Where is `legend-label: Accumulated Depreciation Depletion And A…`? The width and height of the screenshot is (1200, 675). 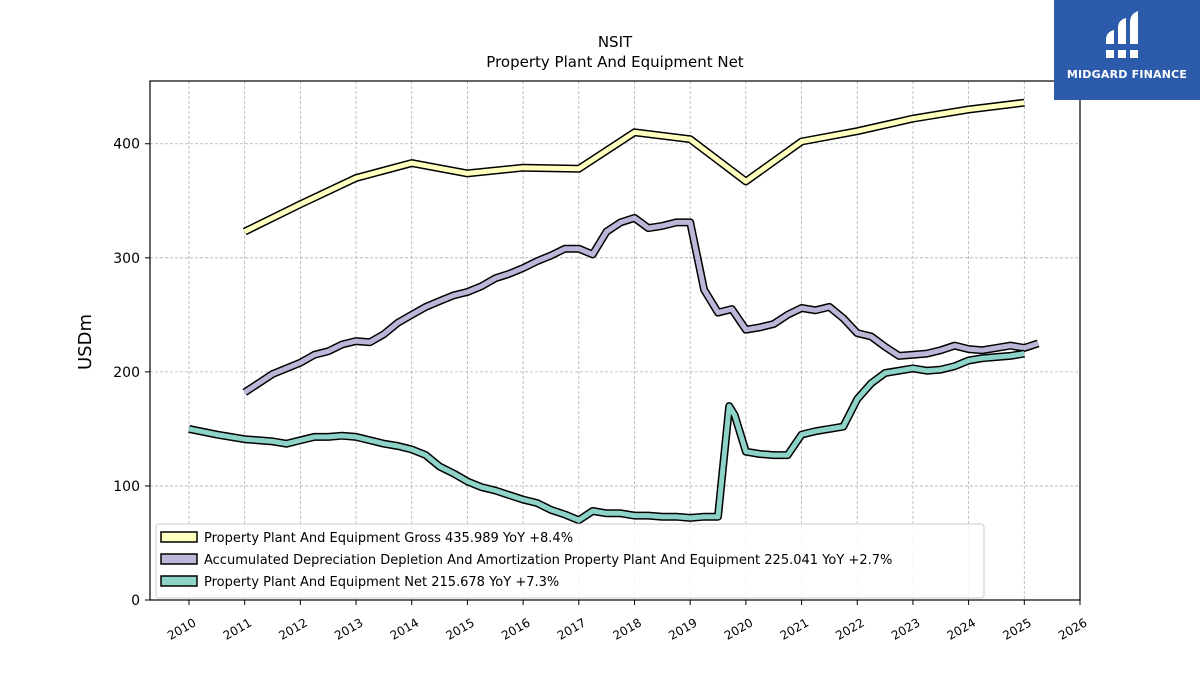
legend-label: Accumulated Depreciation Depletion And A… is located at coordinates (548, 560).